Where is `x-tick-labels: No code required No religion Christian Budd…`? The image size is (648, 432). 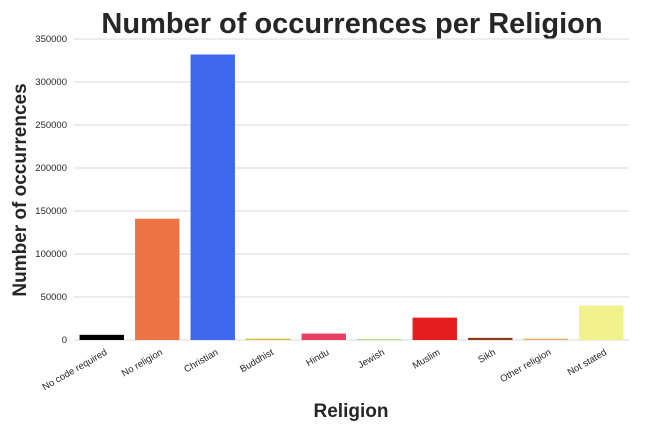
x-tick-labels: No code required No religion Christian Budd… is located at coordinates (325, 370).